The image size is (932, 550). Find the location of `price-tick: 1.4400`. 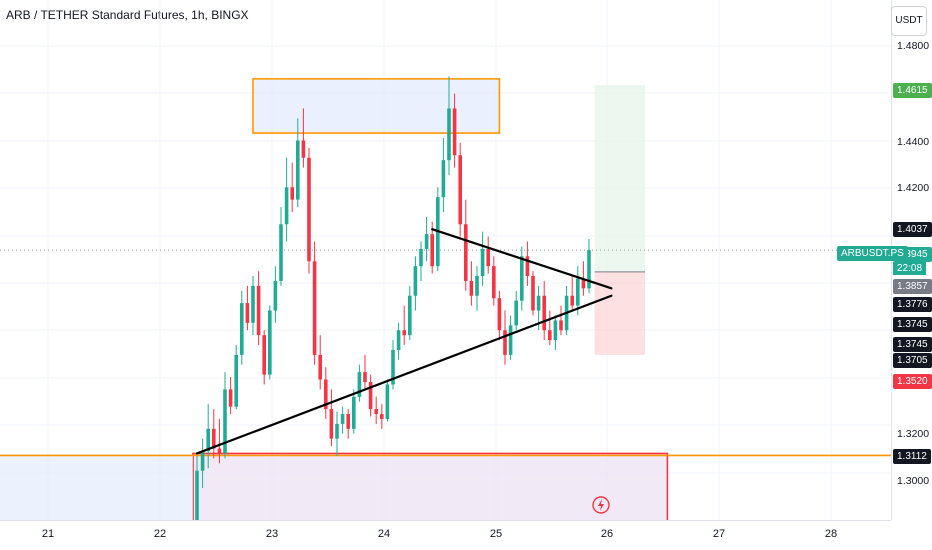

price-tick: 1.4400 is located at coordinates (913, 142).